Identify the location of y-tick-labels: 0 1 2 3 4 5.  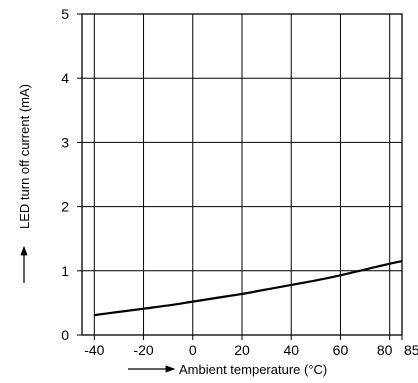
(71, 174).